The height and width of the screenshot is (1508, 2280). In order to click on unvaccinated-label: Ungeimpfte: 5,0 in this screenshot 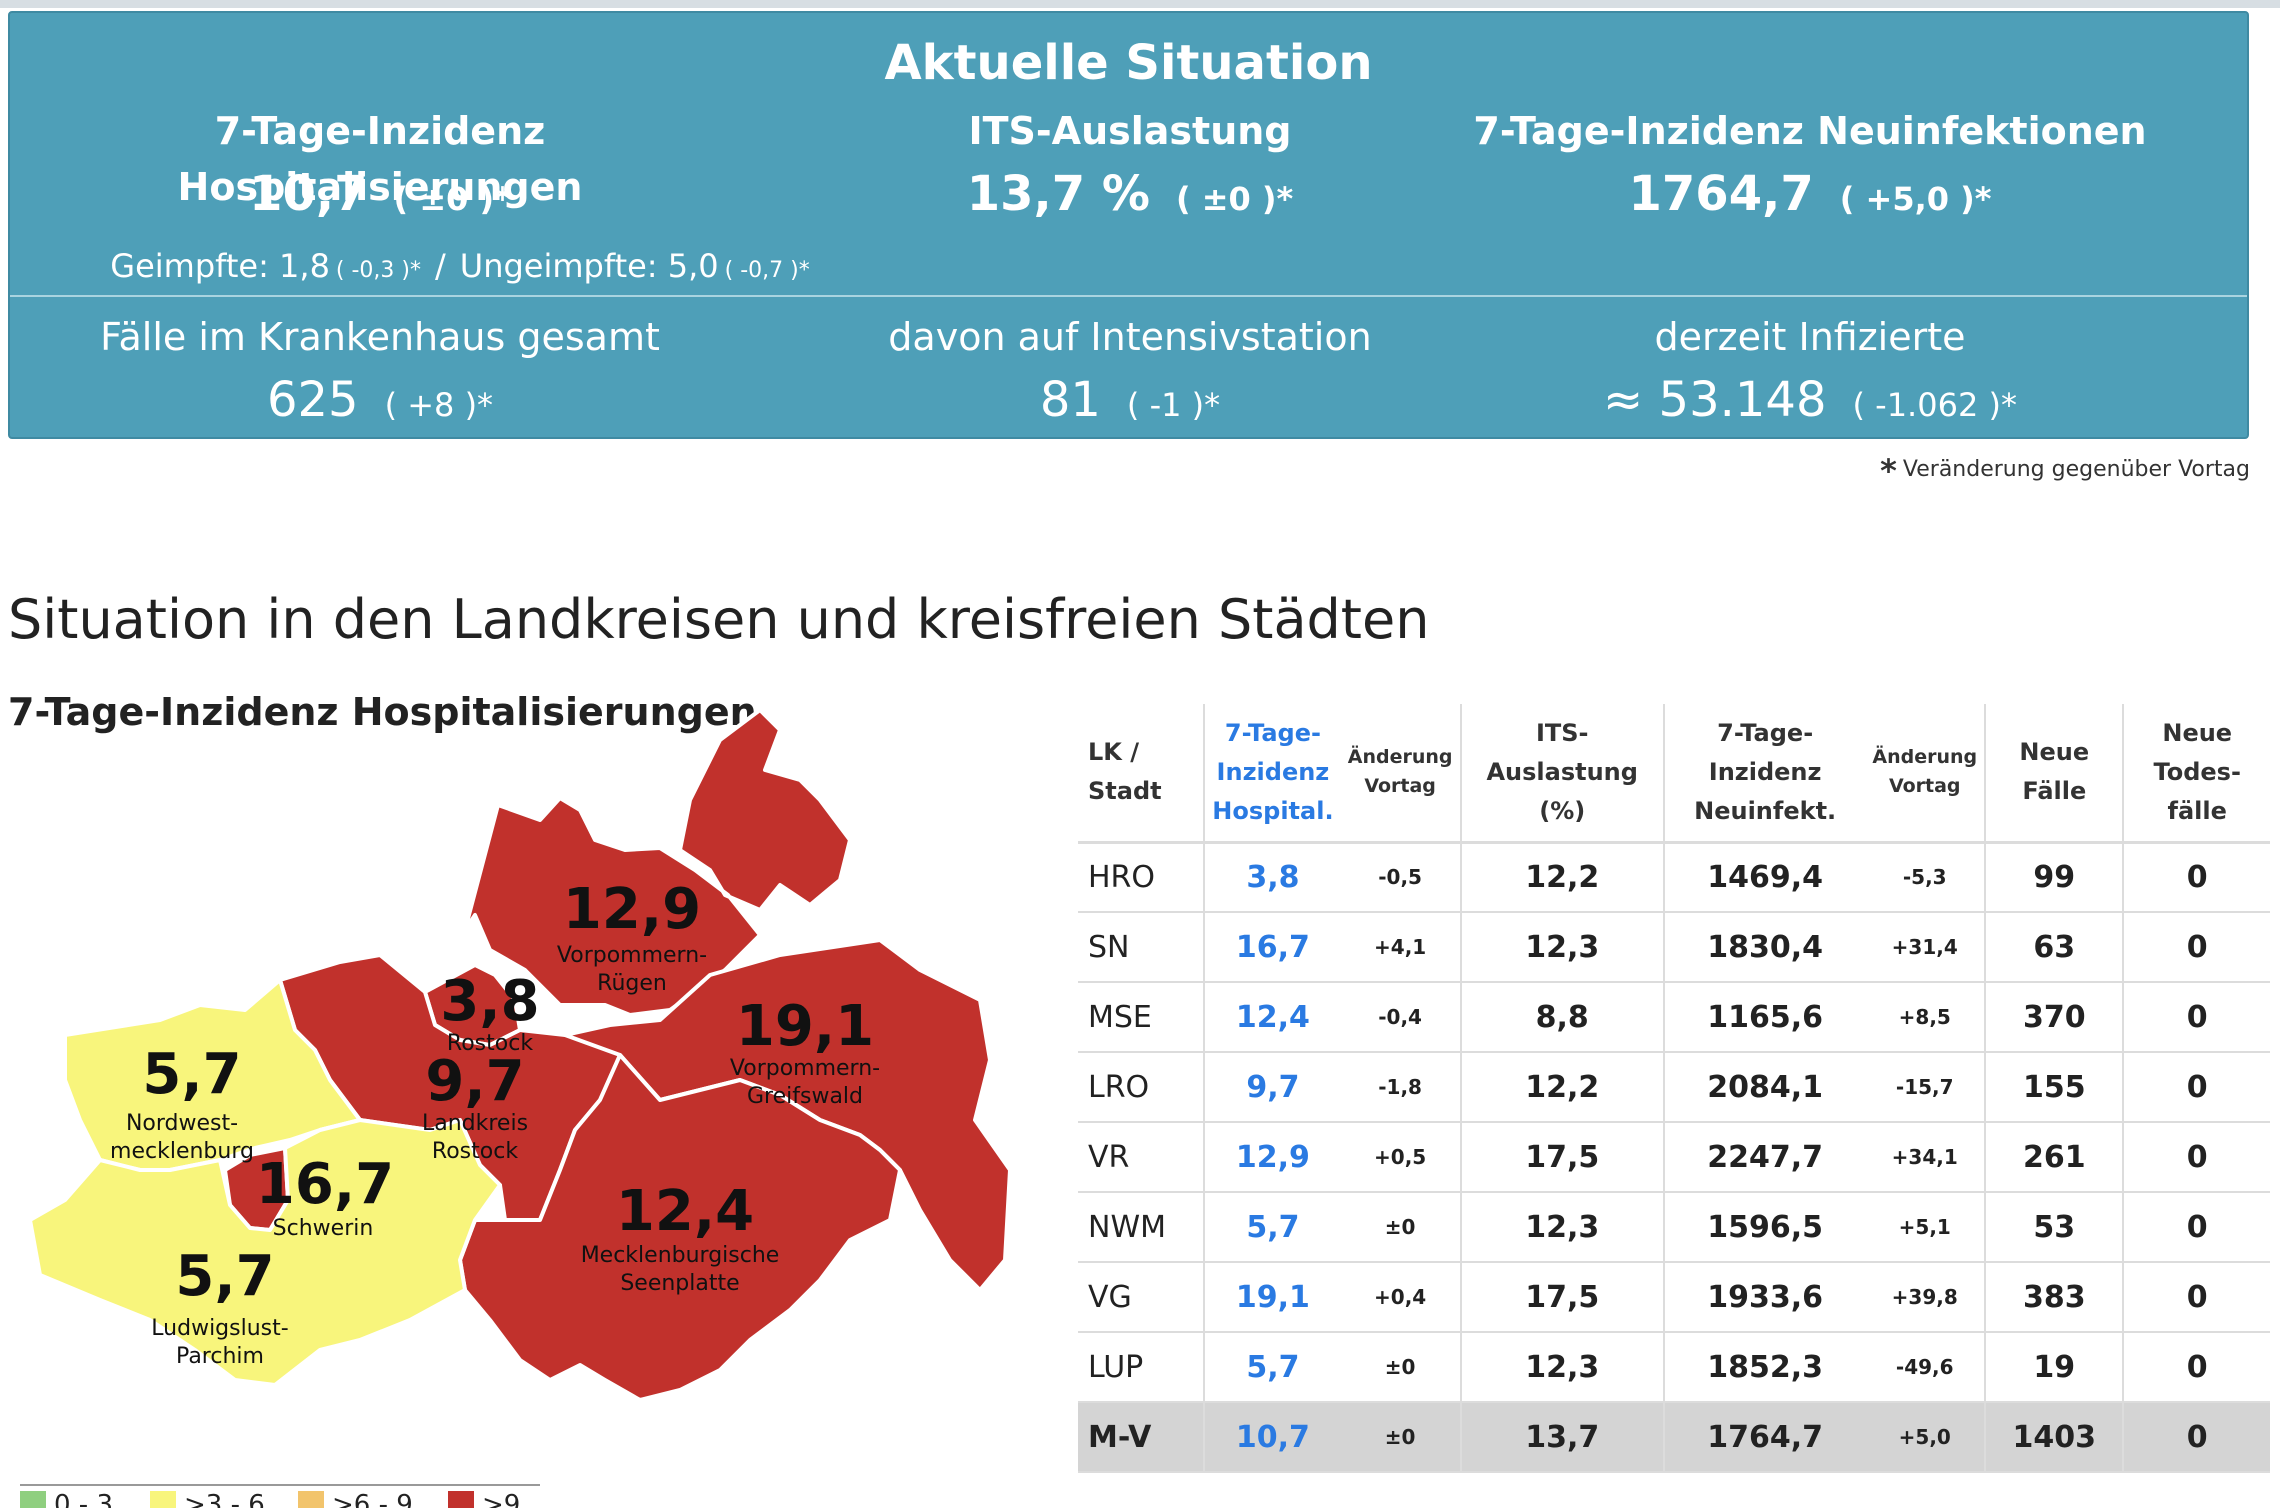, I will do `click(589, 266)`.